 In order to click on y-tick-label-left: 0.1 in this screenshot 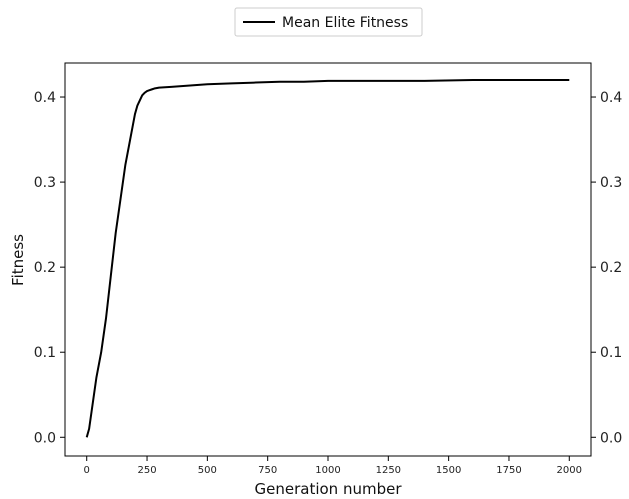, I will do `click(45, 353)`.